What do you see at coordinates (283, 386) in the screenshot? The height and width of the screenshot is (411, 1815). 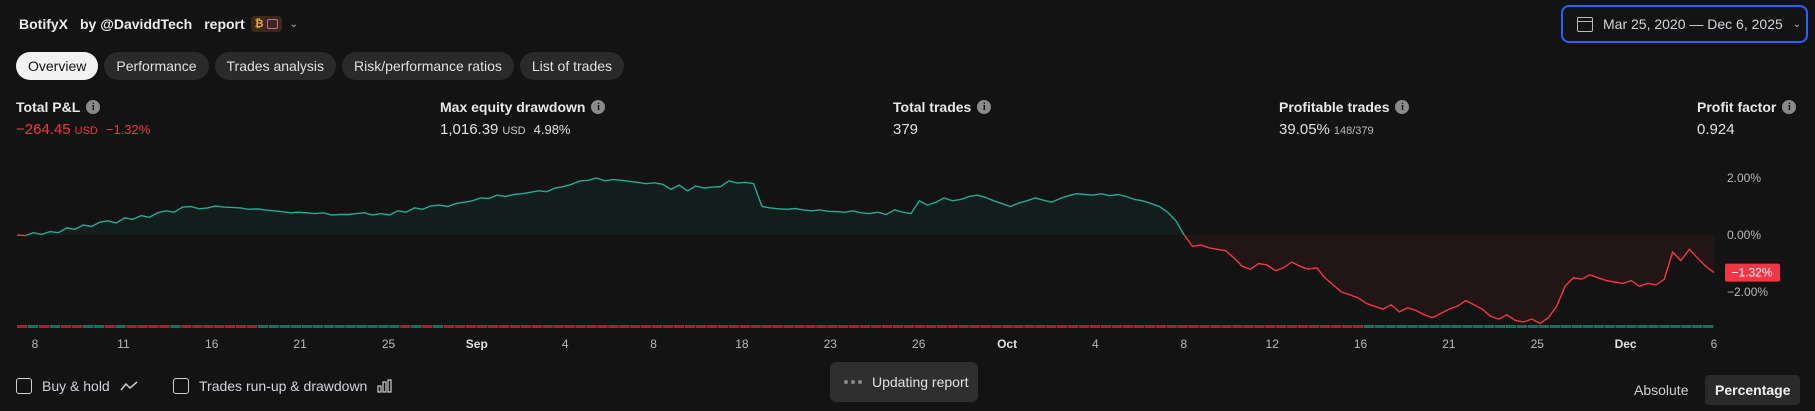 I see `runup-drawdown-toggle: Trades run-up & drawdown` at bounding box center [283, 386].